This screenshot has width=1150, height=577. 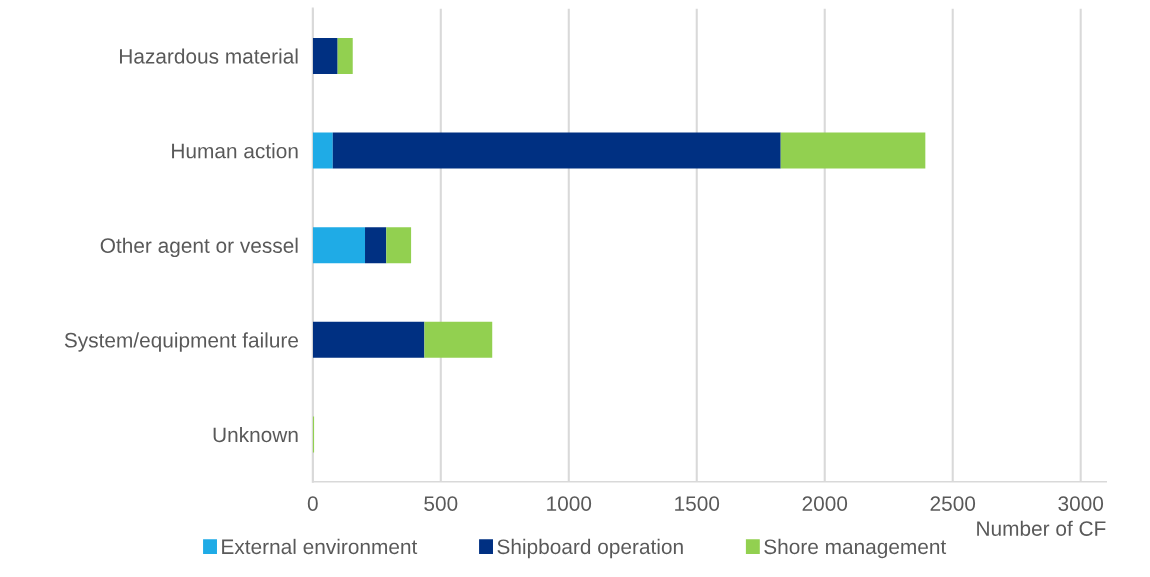 I want to click on legend-label: External environment, so click(x=320, y=546).